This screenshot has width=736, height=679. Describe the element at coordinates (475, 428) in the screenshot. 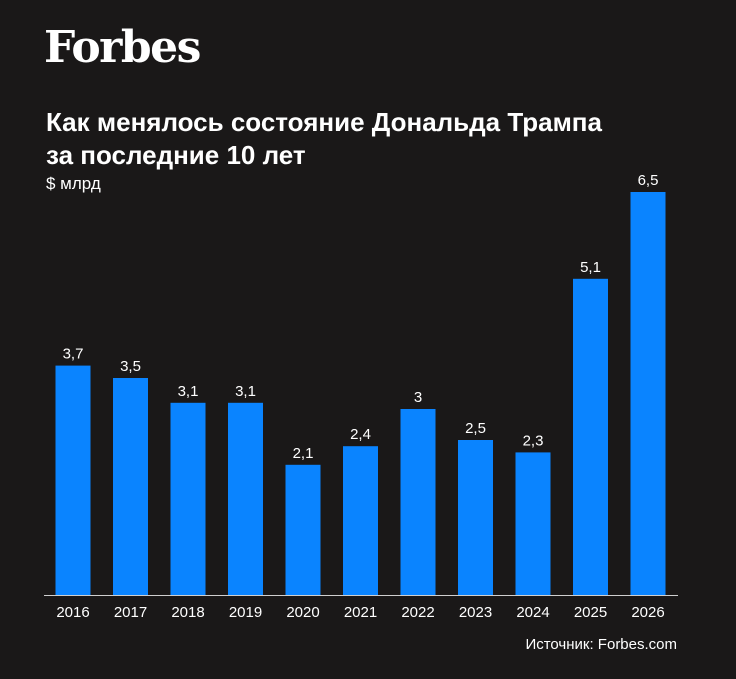

I see `value-label-2023: 2,5` at that location.